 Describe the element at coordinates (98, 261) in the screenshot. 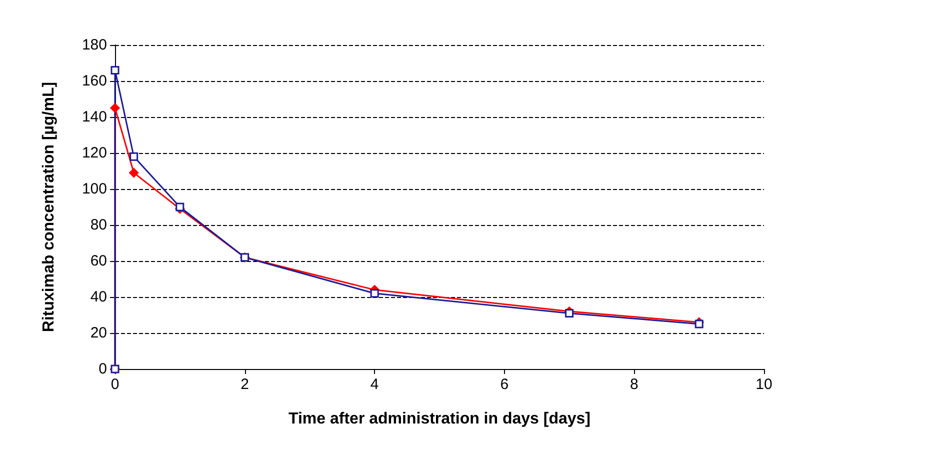

I see `y-tick-label: 60` at that location.